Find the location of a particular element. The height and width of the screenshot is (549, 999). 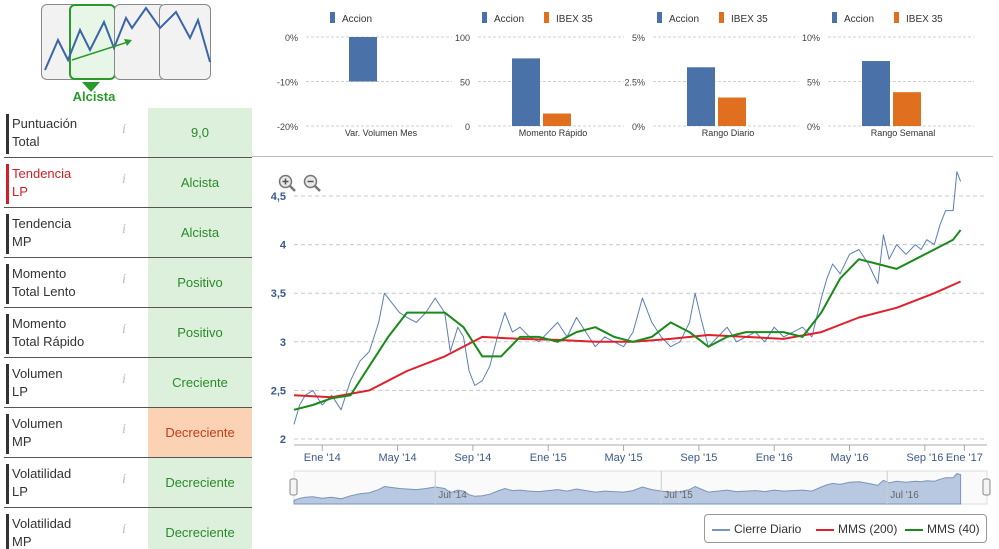

score-row: Tendencia MP i Alcista is located at coordinates (128, 233).